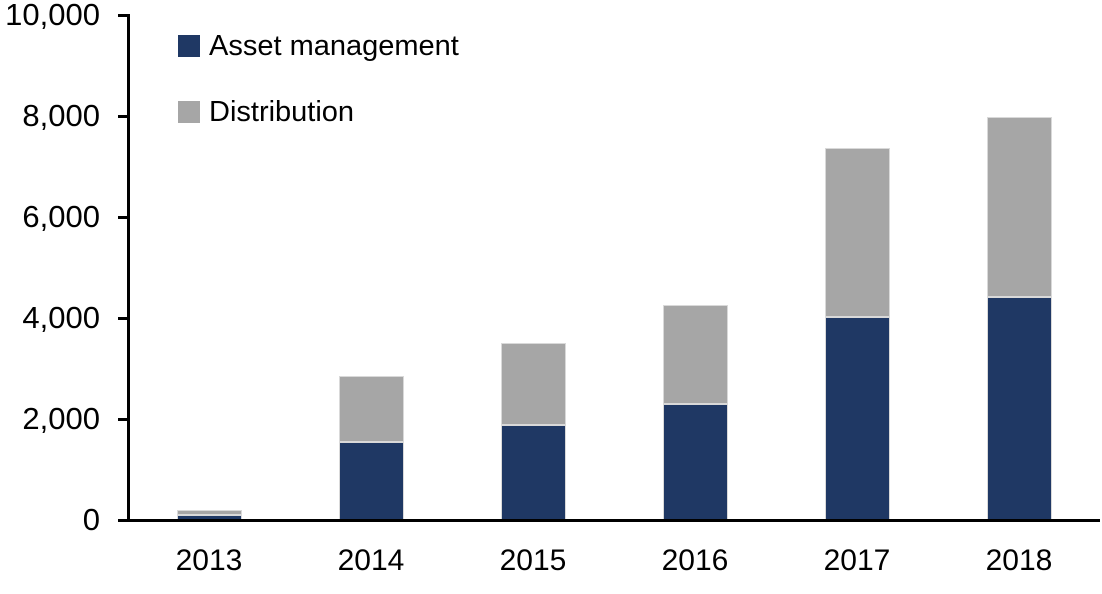 The height and width of the screenshot is (594, 1102). I want to click on x-tick-label-2016: 2016, so click(695, 560).